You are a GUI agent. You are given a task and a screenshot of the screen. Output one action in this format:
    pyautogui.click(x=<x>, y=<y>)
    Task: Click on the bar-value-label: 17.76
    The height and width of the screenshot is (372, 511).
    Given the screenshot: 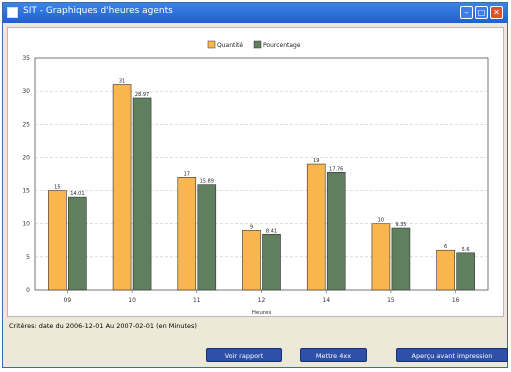 What is the action you would take?
    pyautogui.click(x=336, y=169)
    